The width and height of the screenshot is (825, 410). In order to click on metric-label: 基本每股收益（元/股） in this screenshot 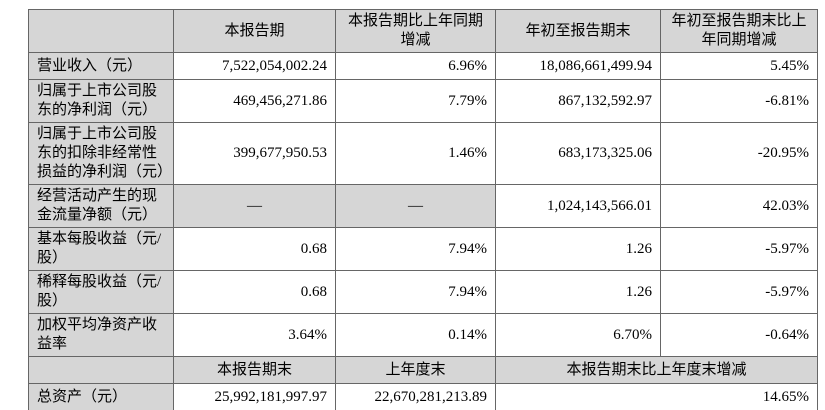, I will do `click(101, 249)`.